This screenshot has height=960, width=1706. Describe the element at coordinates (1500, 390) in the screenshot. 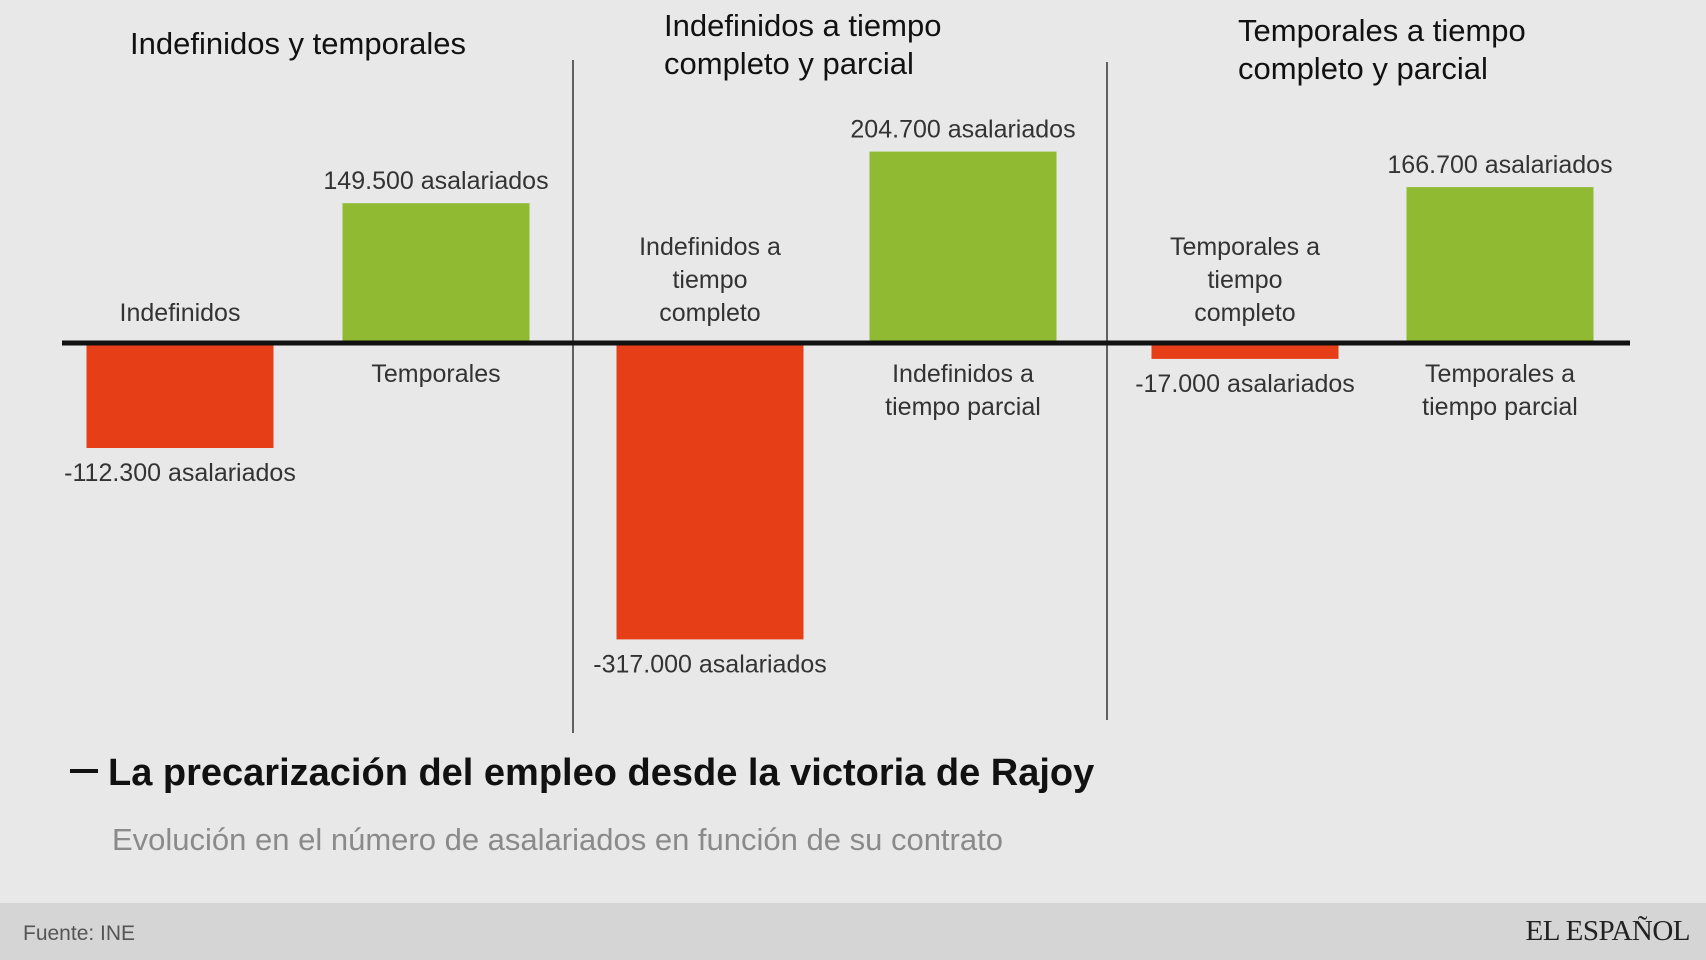

I see `category-label: Temporales a tiempo parcial` at that location.